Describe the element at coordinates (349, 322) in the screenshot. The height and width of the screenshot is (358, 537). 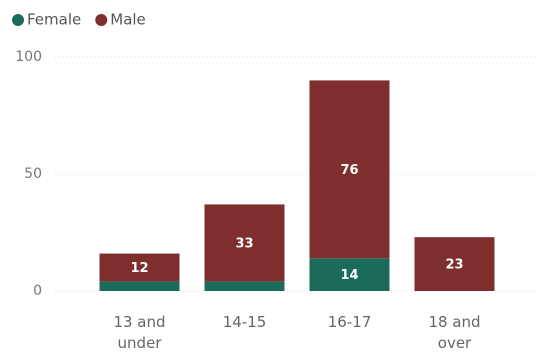
I see `x-tick-label: 16-17` at that location.